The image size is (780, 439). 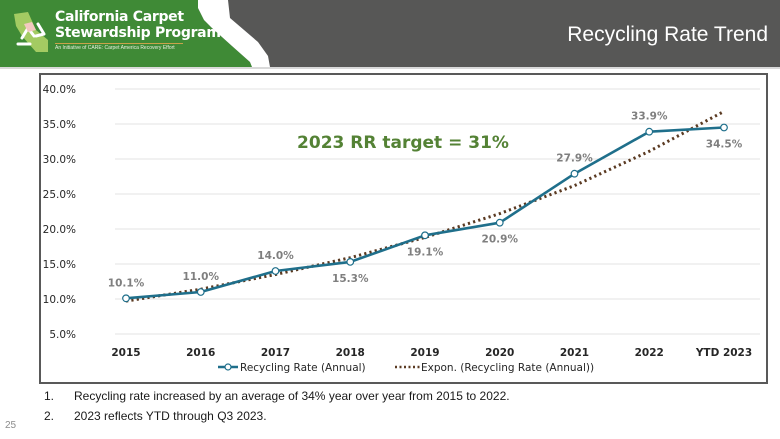 What do you see at coordinates (170, 416) in the screenshot?
I see `footnote-2-text: 2023 reflects YTD through Q3 2023.` at bounding box center [170, 416].